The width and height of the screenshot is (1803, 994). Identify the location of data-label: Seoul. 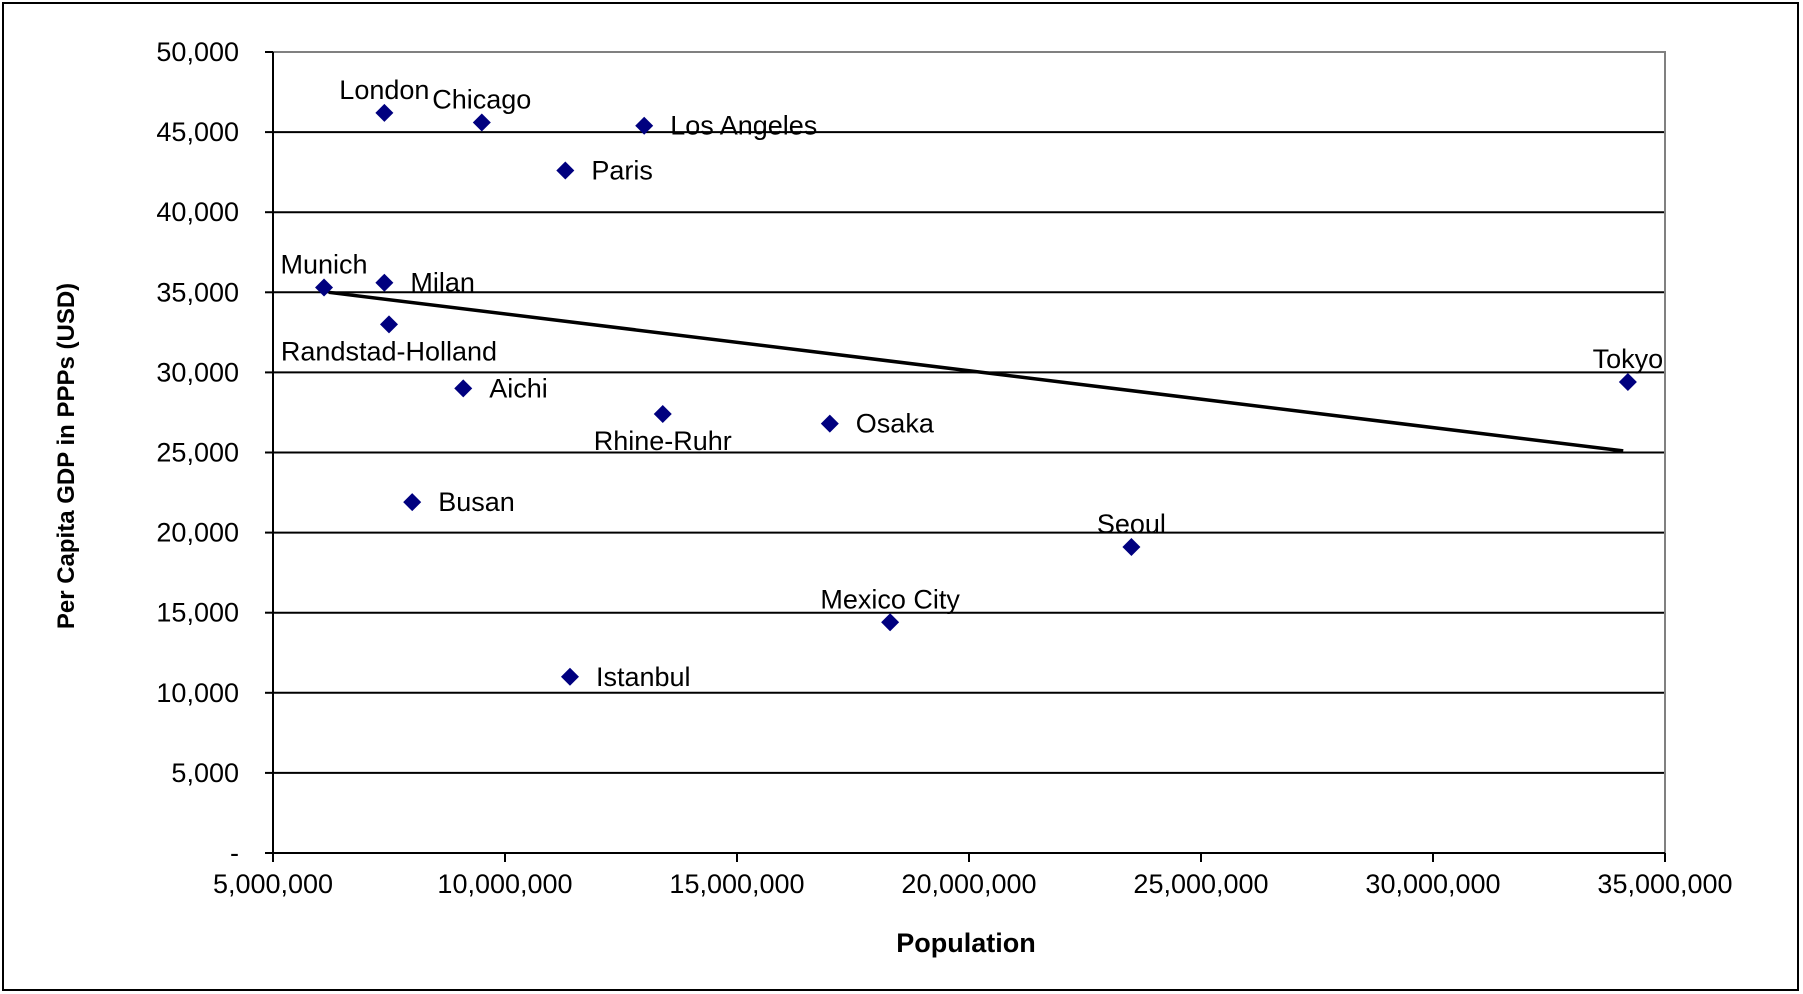
(1131, 524).